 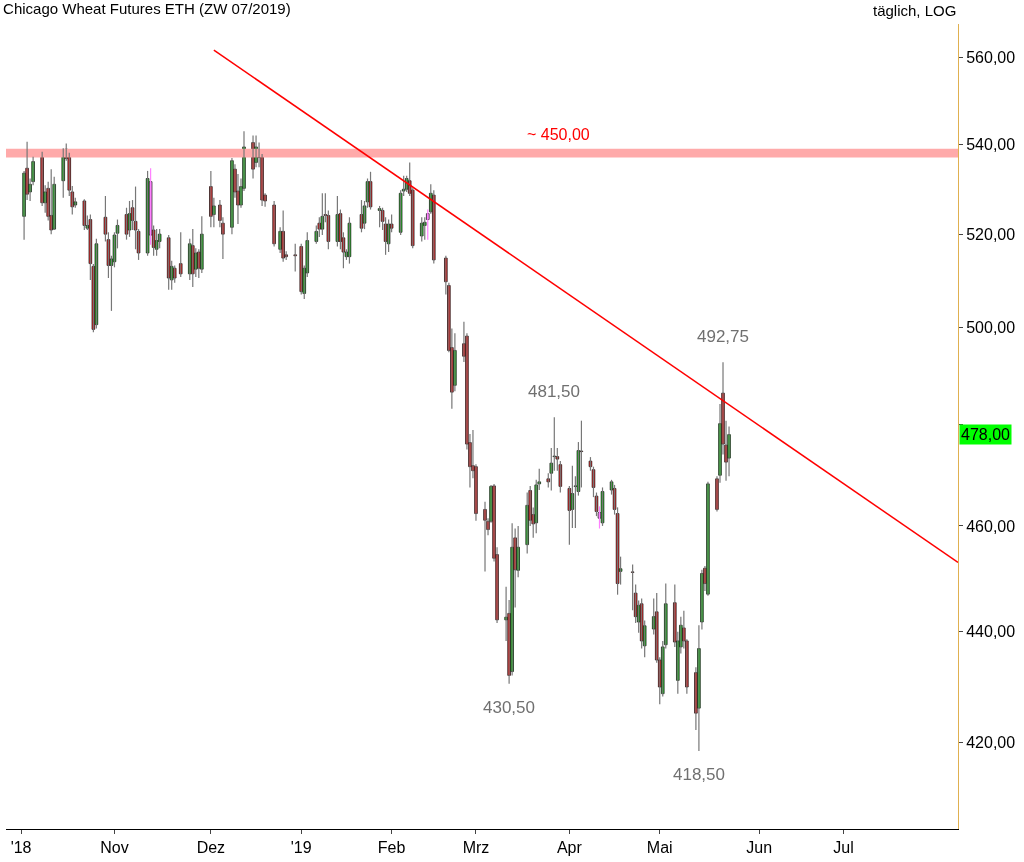 What do you see at coordinates (391, 848) in the screenshot?
I see `x-tick-label: Feb` at bounding box center [391, 848].